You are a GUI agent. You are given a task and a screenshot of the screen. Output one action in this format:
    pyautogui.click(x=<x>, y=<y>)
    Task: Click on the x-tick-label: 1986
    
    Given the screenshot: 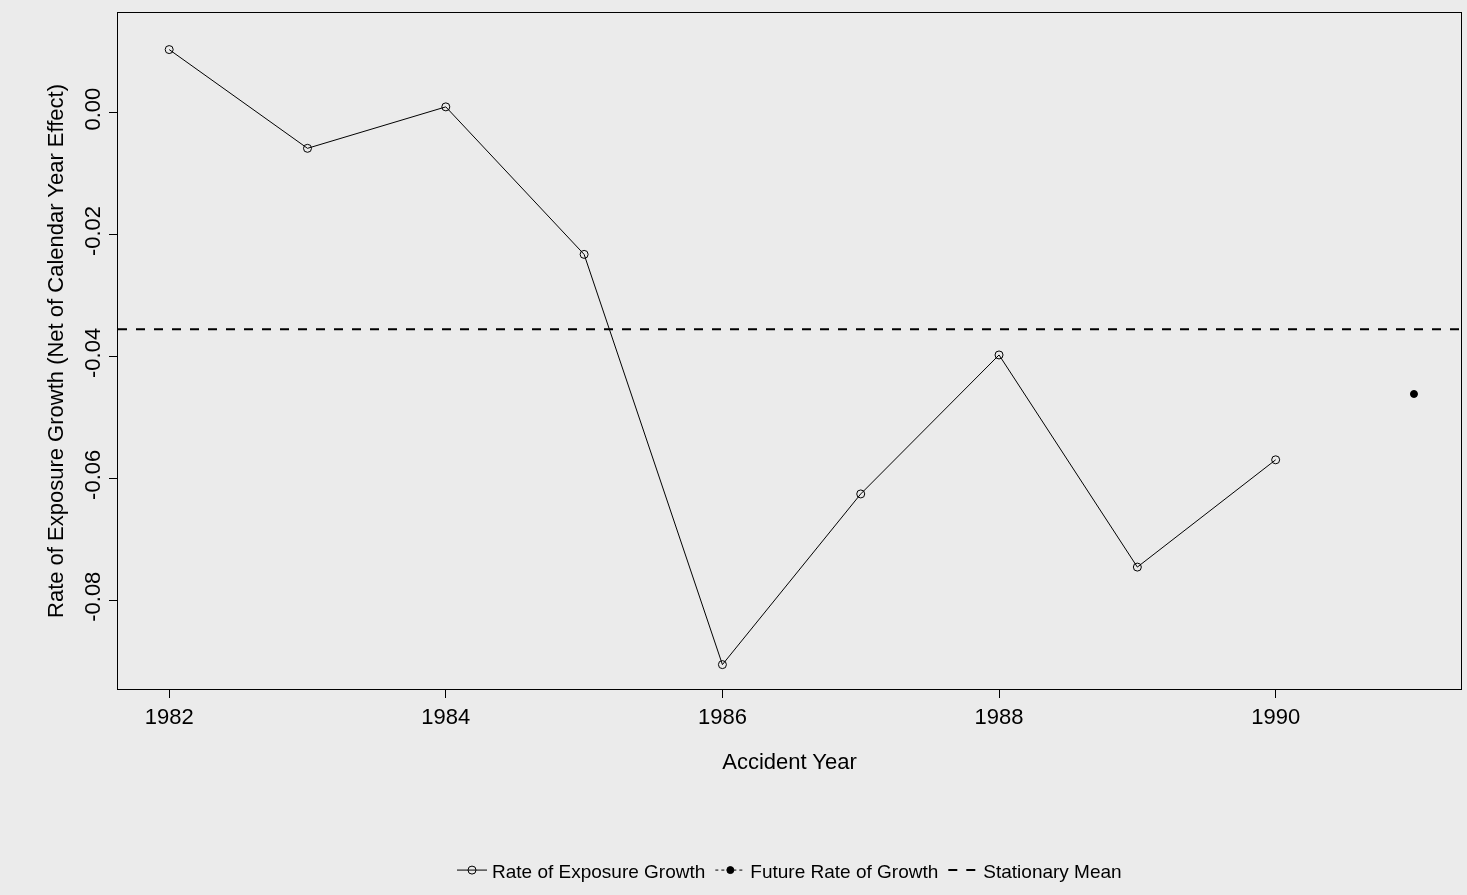 What is the action you would take?
    pyautogui.click(x=722, y=717)
    